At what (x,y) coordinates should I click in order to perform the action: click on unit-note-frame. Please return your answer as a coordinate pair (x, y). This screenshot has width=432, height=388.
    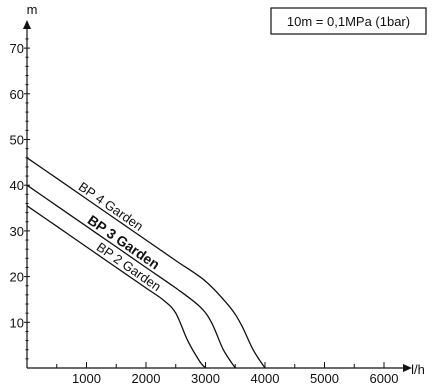
    Looking at the image, I should click on (348, 21).